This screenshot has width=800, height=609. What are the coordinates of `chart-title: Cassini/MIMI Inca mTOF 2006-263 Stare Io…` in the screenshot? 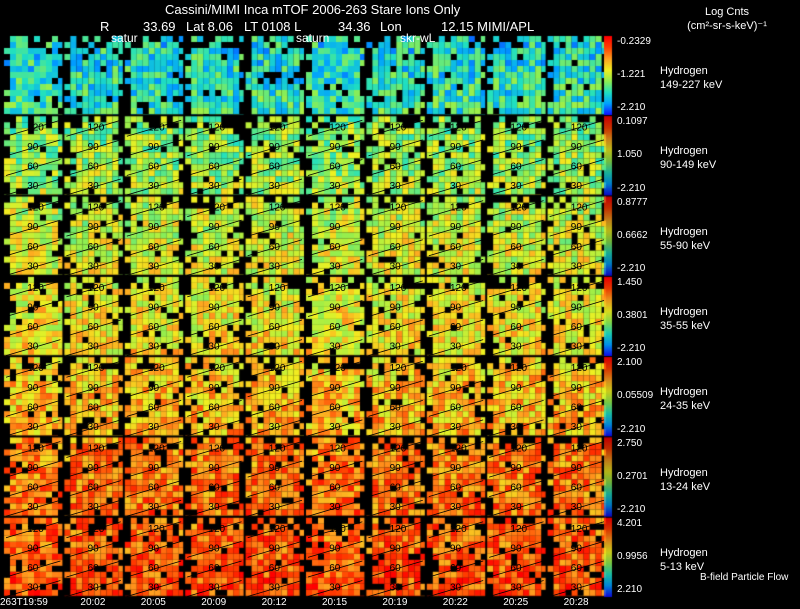 It's located at (313, 9).